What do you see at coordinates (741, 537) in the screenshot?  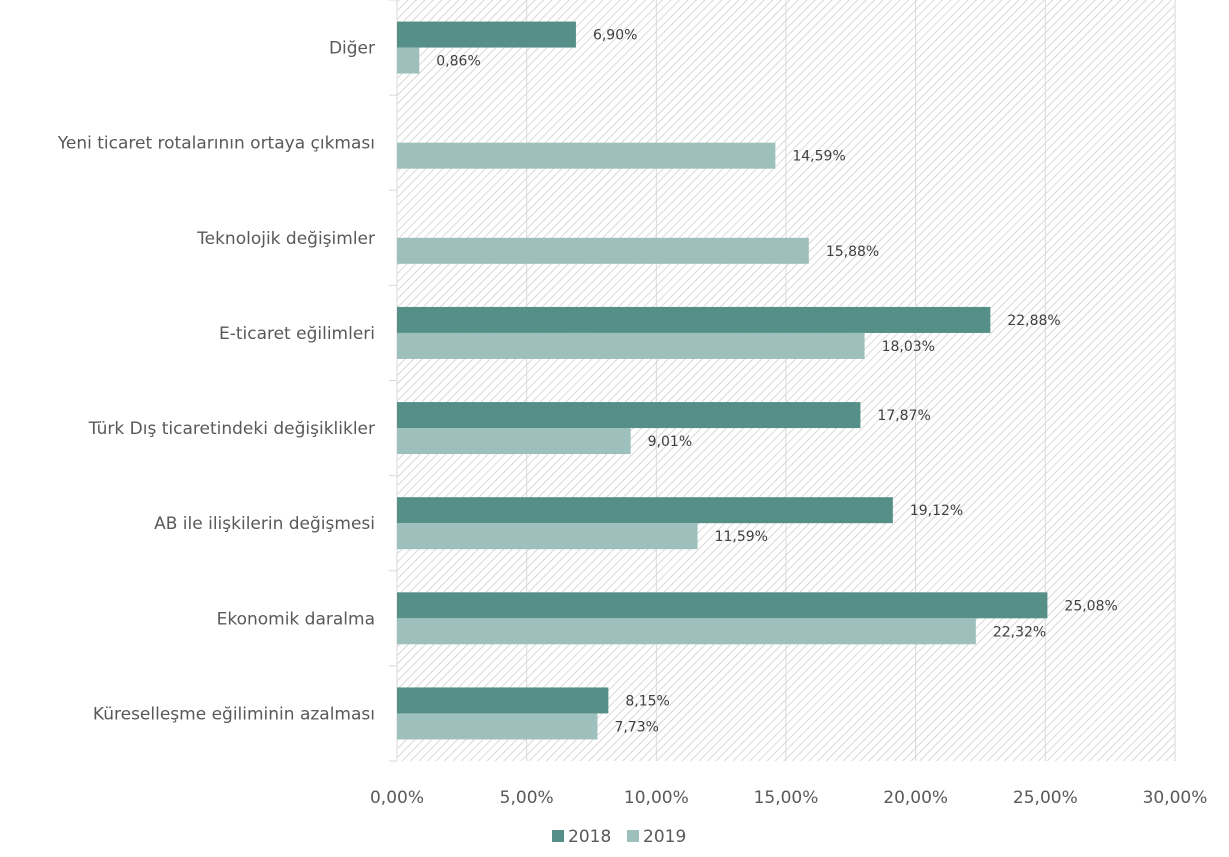 I see `data-label-series-2019-cat-5: 11,59%` at bounding box center [741, 537].